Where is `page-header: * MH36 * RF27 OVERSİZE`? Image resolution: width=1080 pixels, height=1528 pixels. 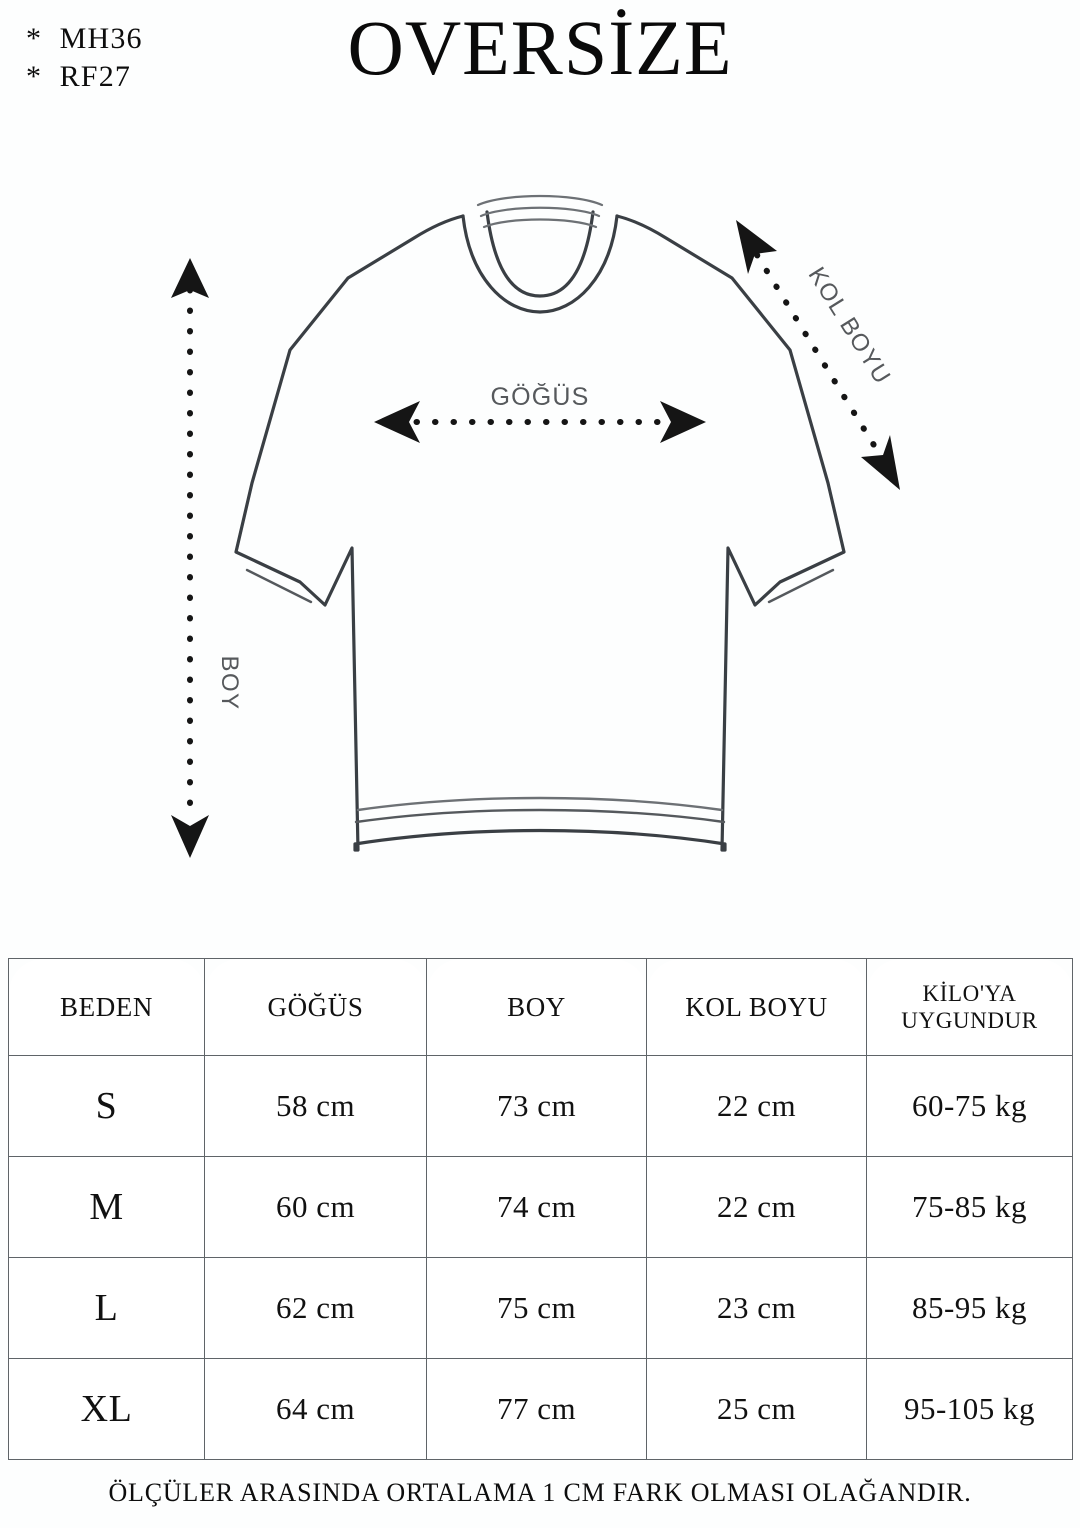
page-header: * MH36 * RF27 OVERSİZE is located at coordinates (540, 60).